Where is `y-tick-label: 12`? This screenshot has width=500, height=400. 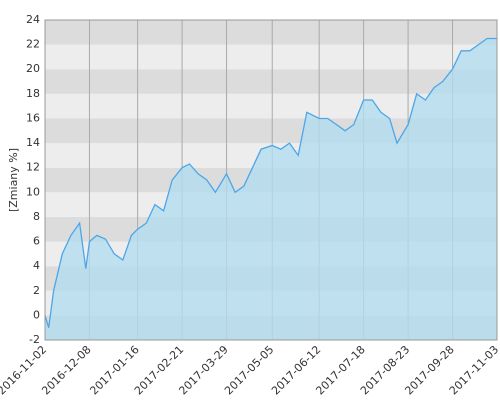
y-tick-label: 12 is located at coordinates (33, 167).